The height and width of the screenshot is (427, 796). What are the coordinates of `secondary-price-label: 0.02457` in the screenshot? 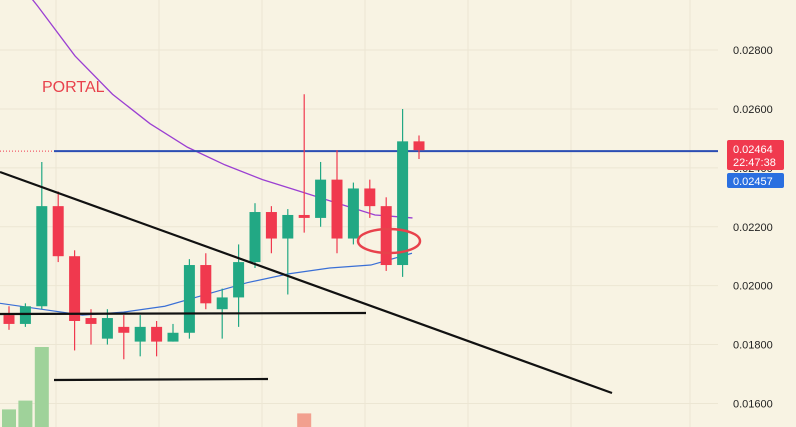 It's located at (753, 182).